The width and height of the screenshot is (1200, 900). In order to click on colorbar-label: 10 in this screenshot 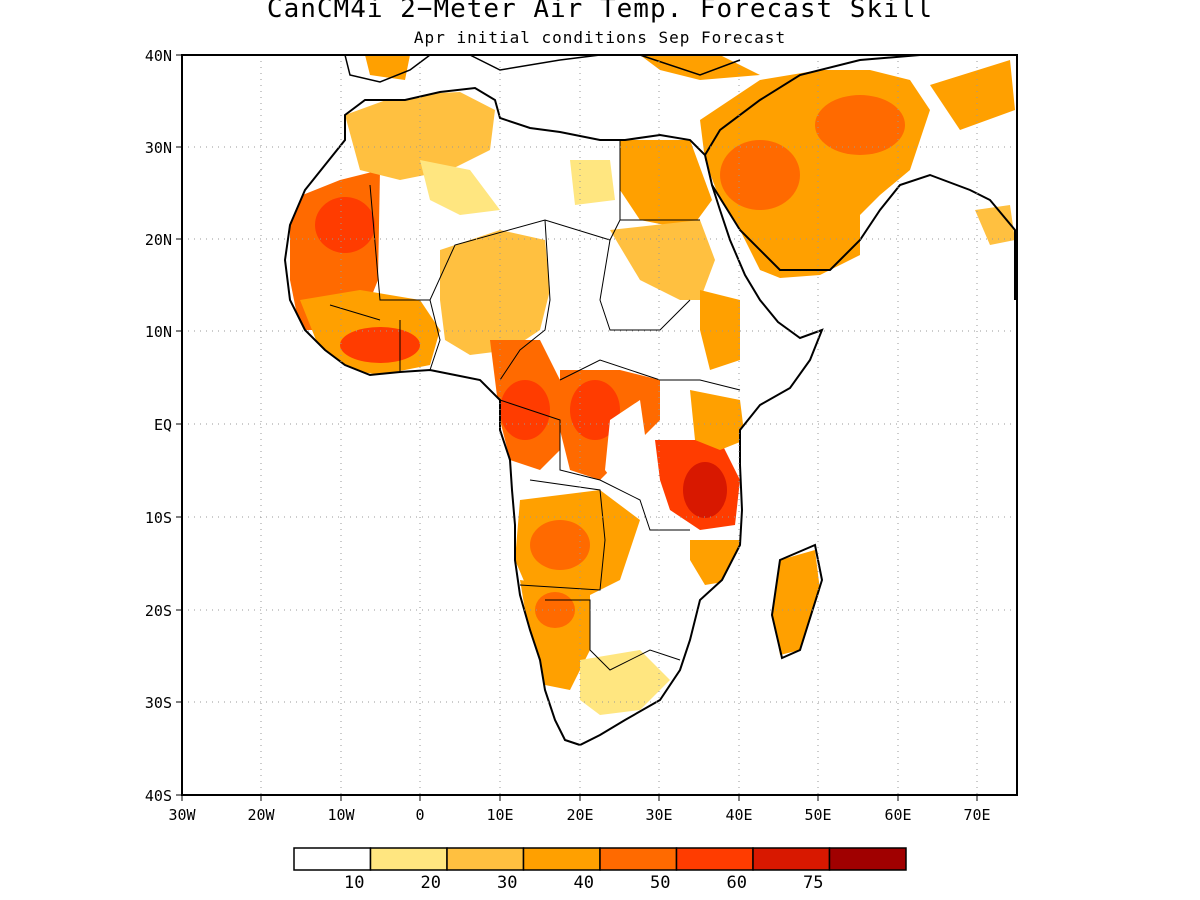, I will do `click(354, 883)`.